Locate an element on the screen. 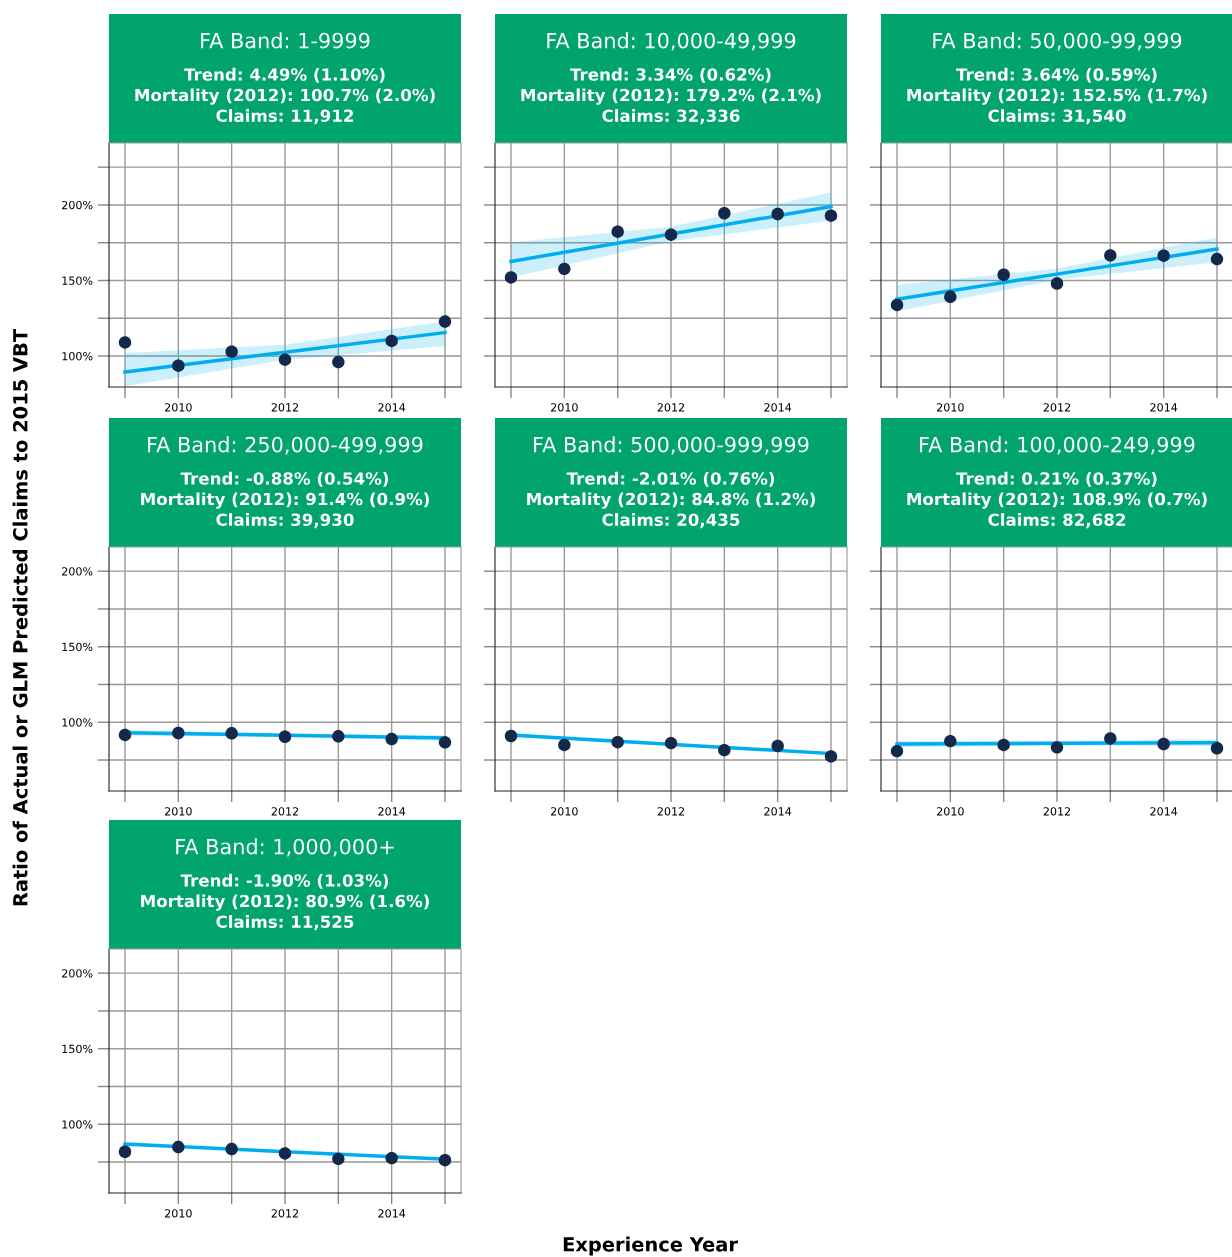 The width and height of the screenshot is (1232, 1257). chart-subtitle: Trend: 3.64% (0.59%) Mortality (2012): 152.5% (1.7%) Claims: 31,540 is located at coordinates (1057, 96).